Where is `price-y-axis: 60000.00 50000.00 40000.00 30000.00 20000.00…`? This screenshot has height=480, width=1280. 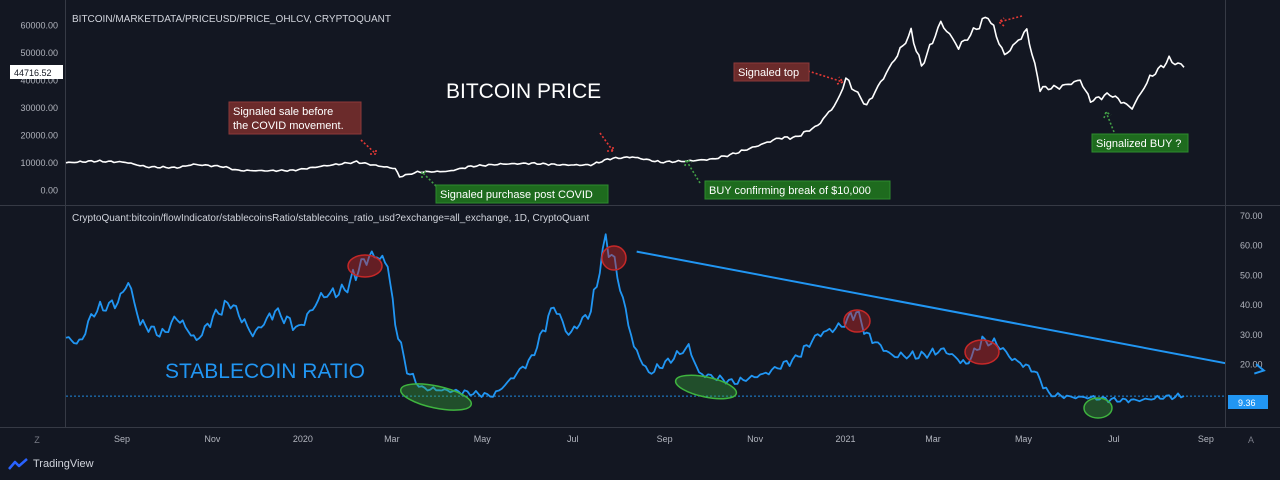 price-y-axis: 60000.00 50000.00 40000.00 30000.00 20000.00… is located at coordinates (39, 107).